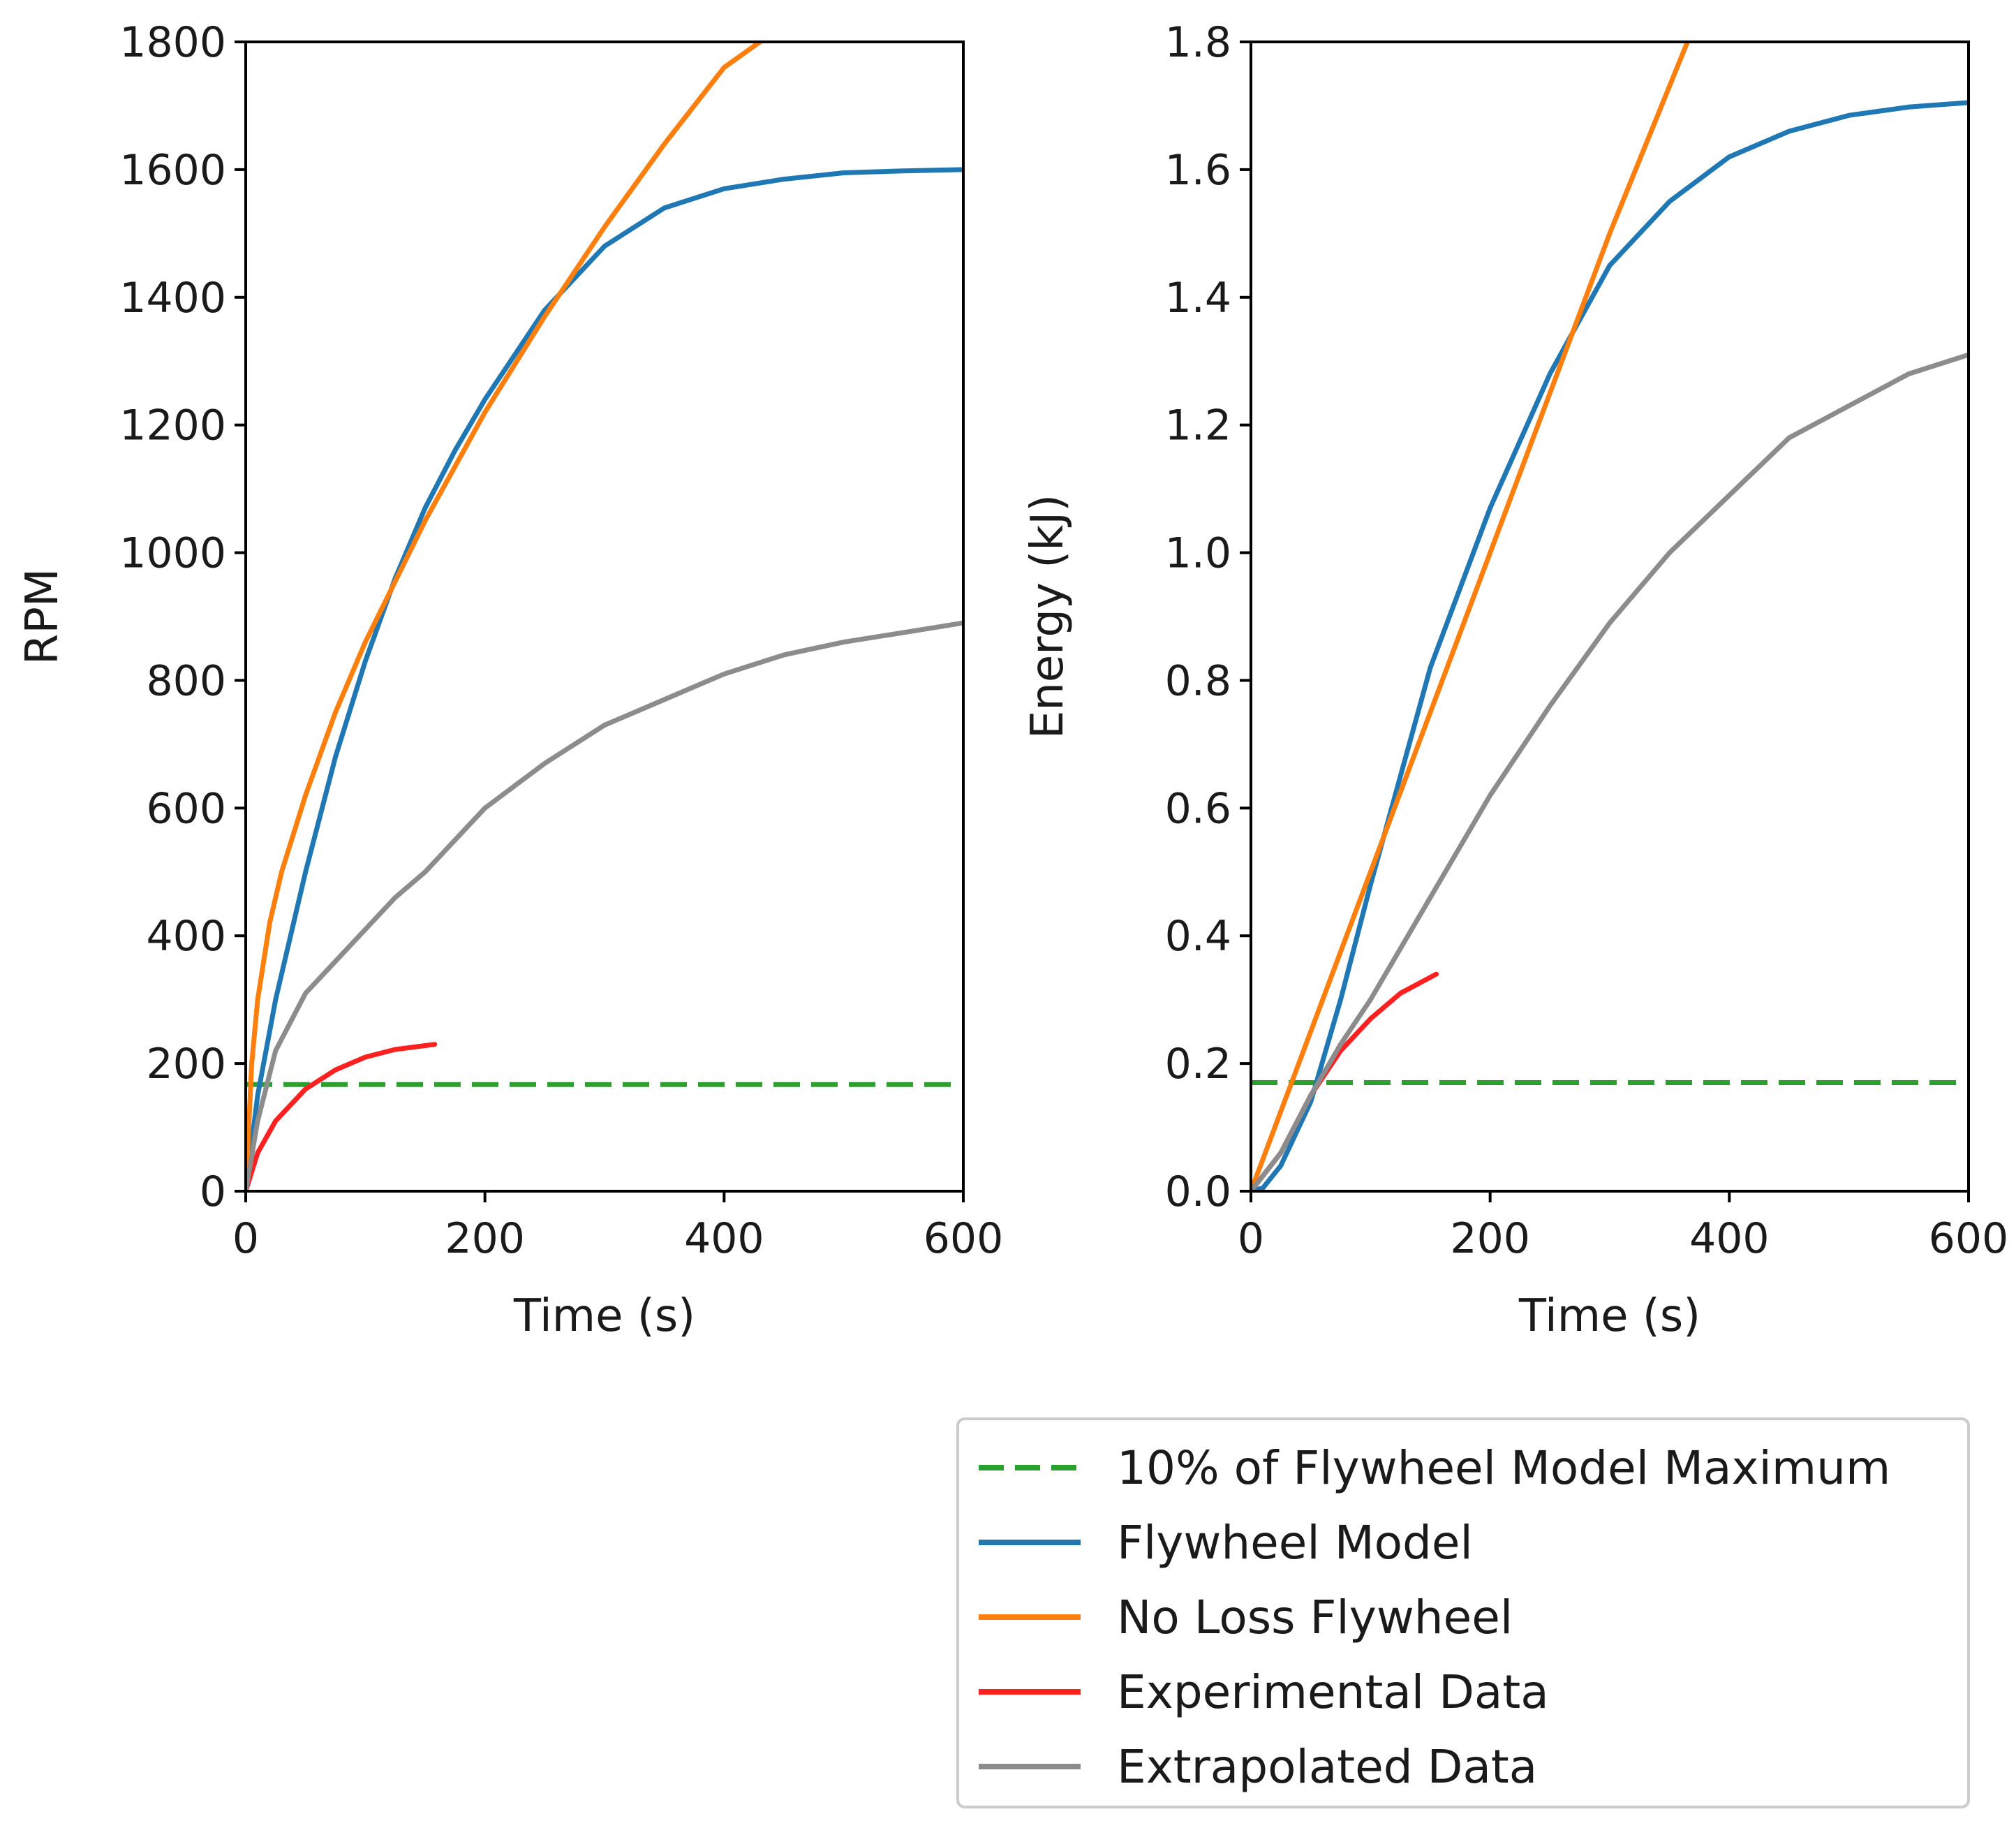 This screenshot has width=2016, height=1821. I want to click on series-line-extrapolated-data, so click(604, 905).